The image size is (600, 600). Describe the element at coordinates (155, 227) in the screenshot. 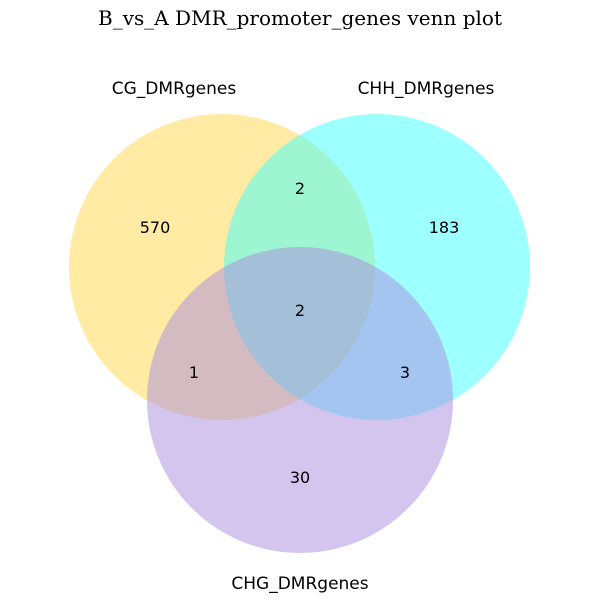

I see `cg-only-count: 570` at that location.